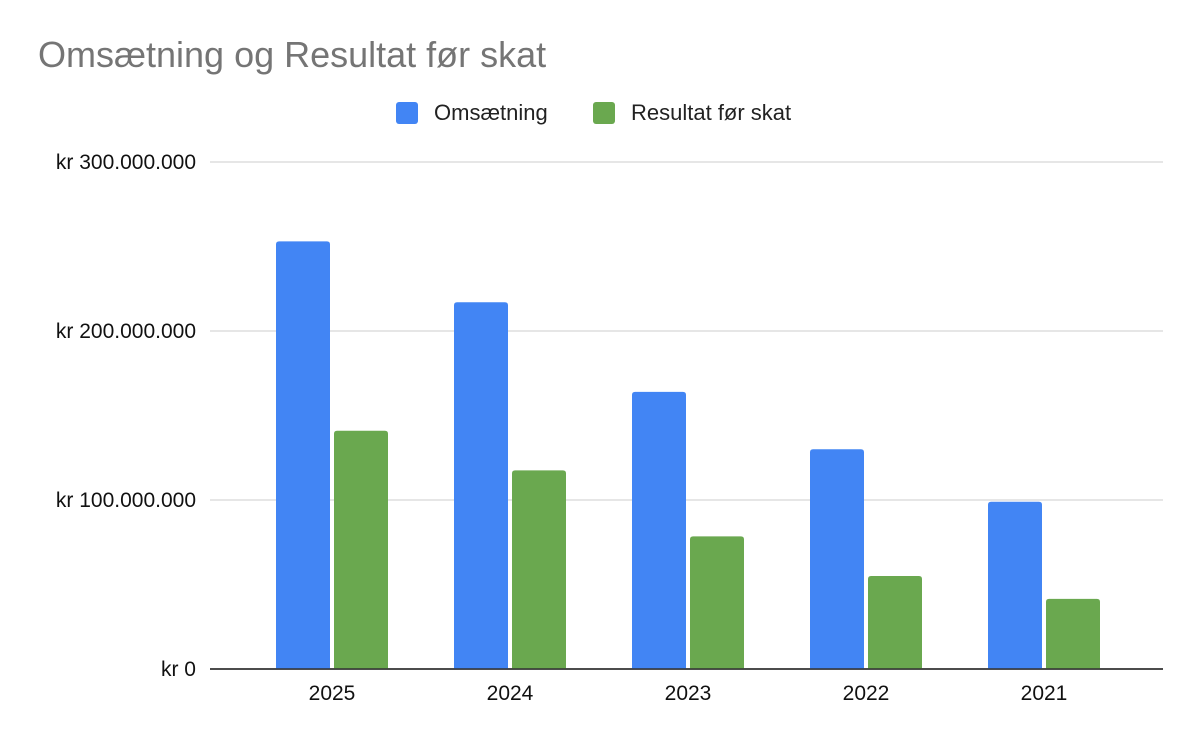 The width and height of the screenshot is (1200, 742). What do you see at coordinates (491, 112) in the screenshot?
I see `legend-label-omsaetning: Omsætning` at bounding box center [491, 112].